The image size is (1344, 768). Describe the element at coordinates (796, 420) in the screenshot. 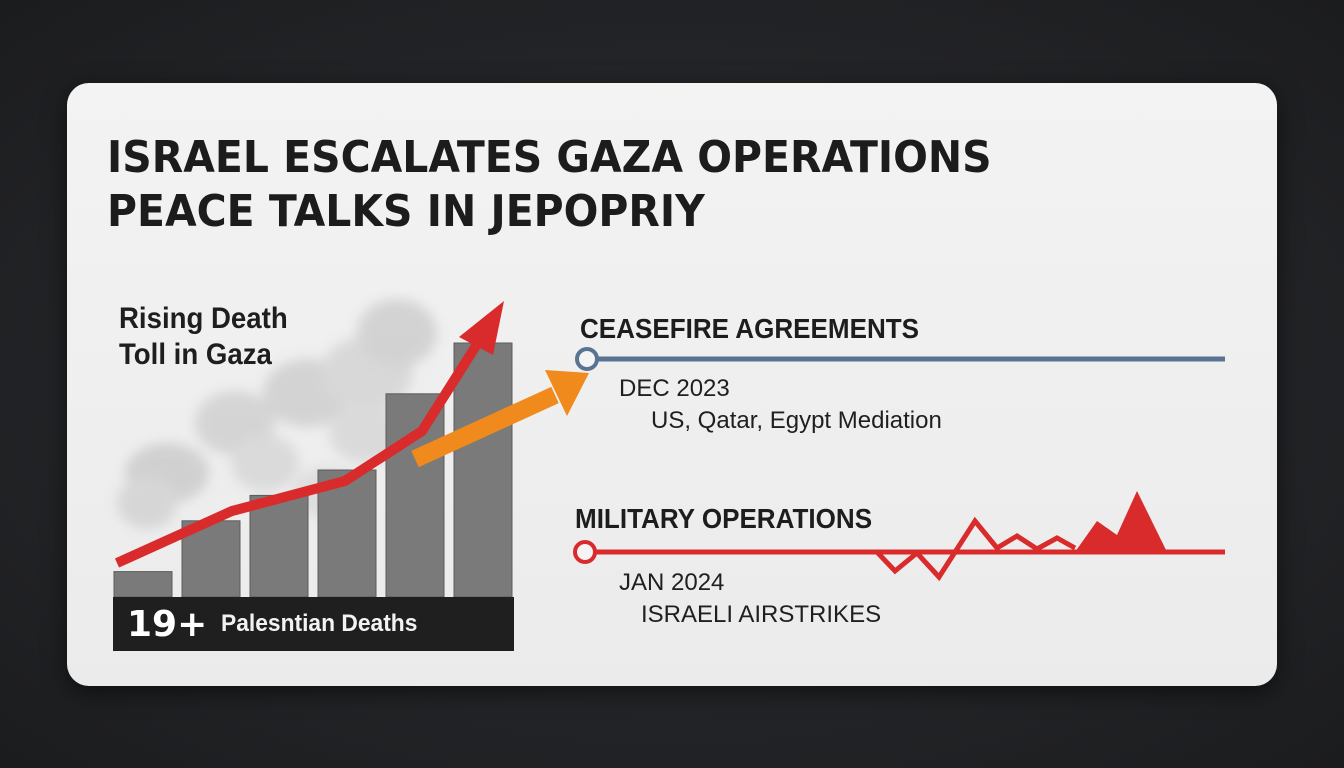

I see `ceasefire-description: US, Qatar, Egypt Mediation` at that location.